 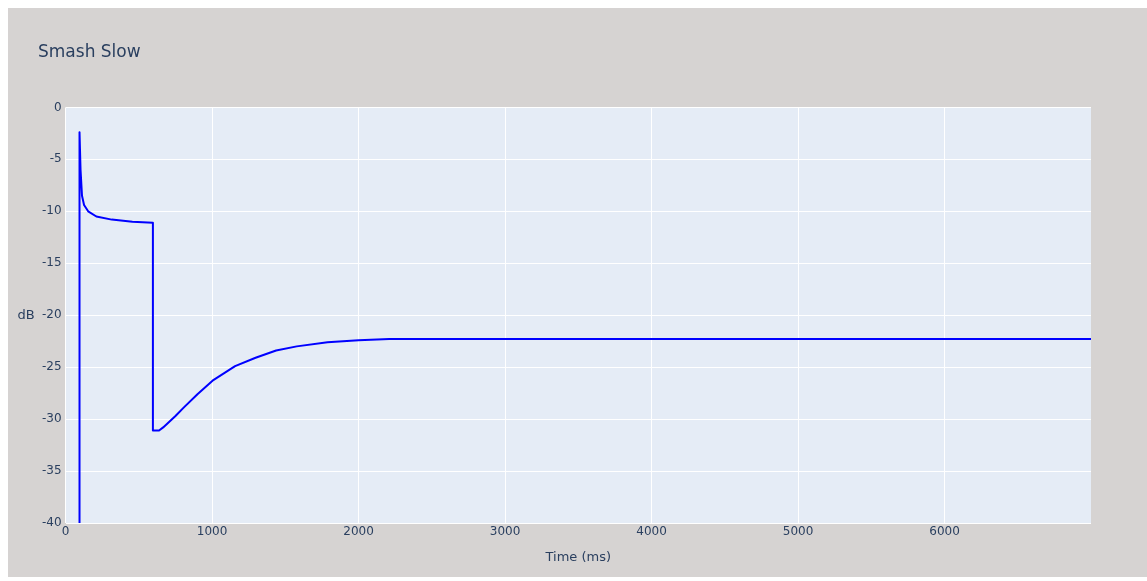 What do you see at coordinates (212, 531) in the screenshot?
I see `x-tick-label: 1000` at bounding box center [212, 531].